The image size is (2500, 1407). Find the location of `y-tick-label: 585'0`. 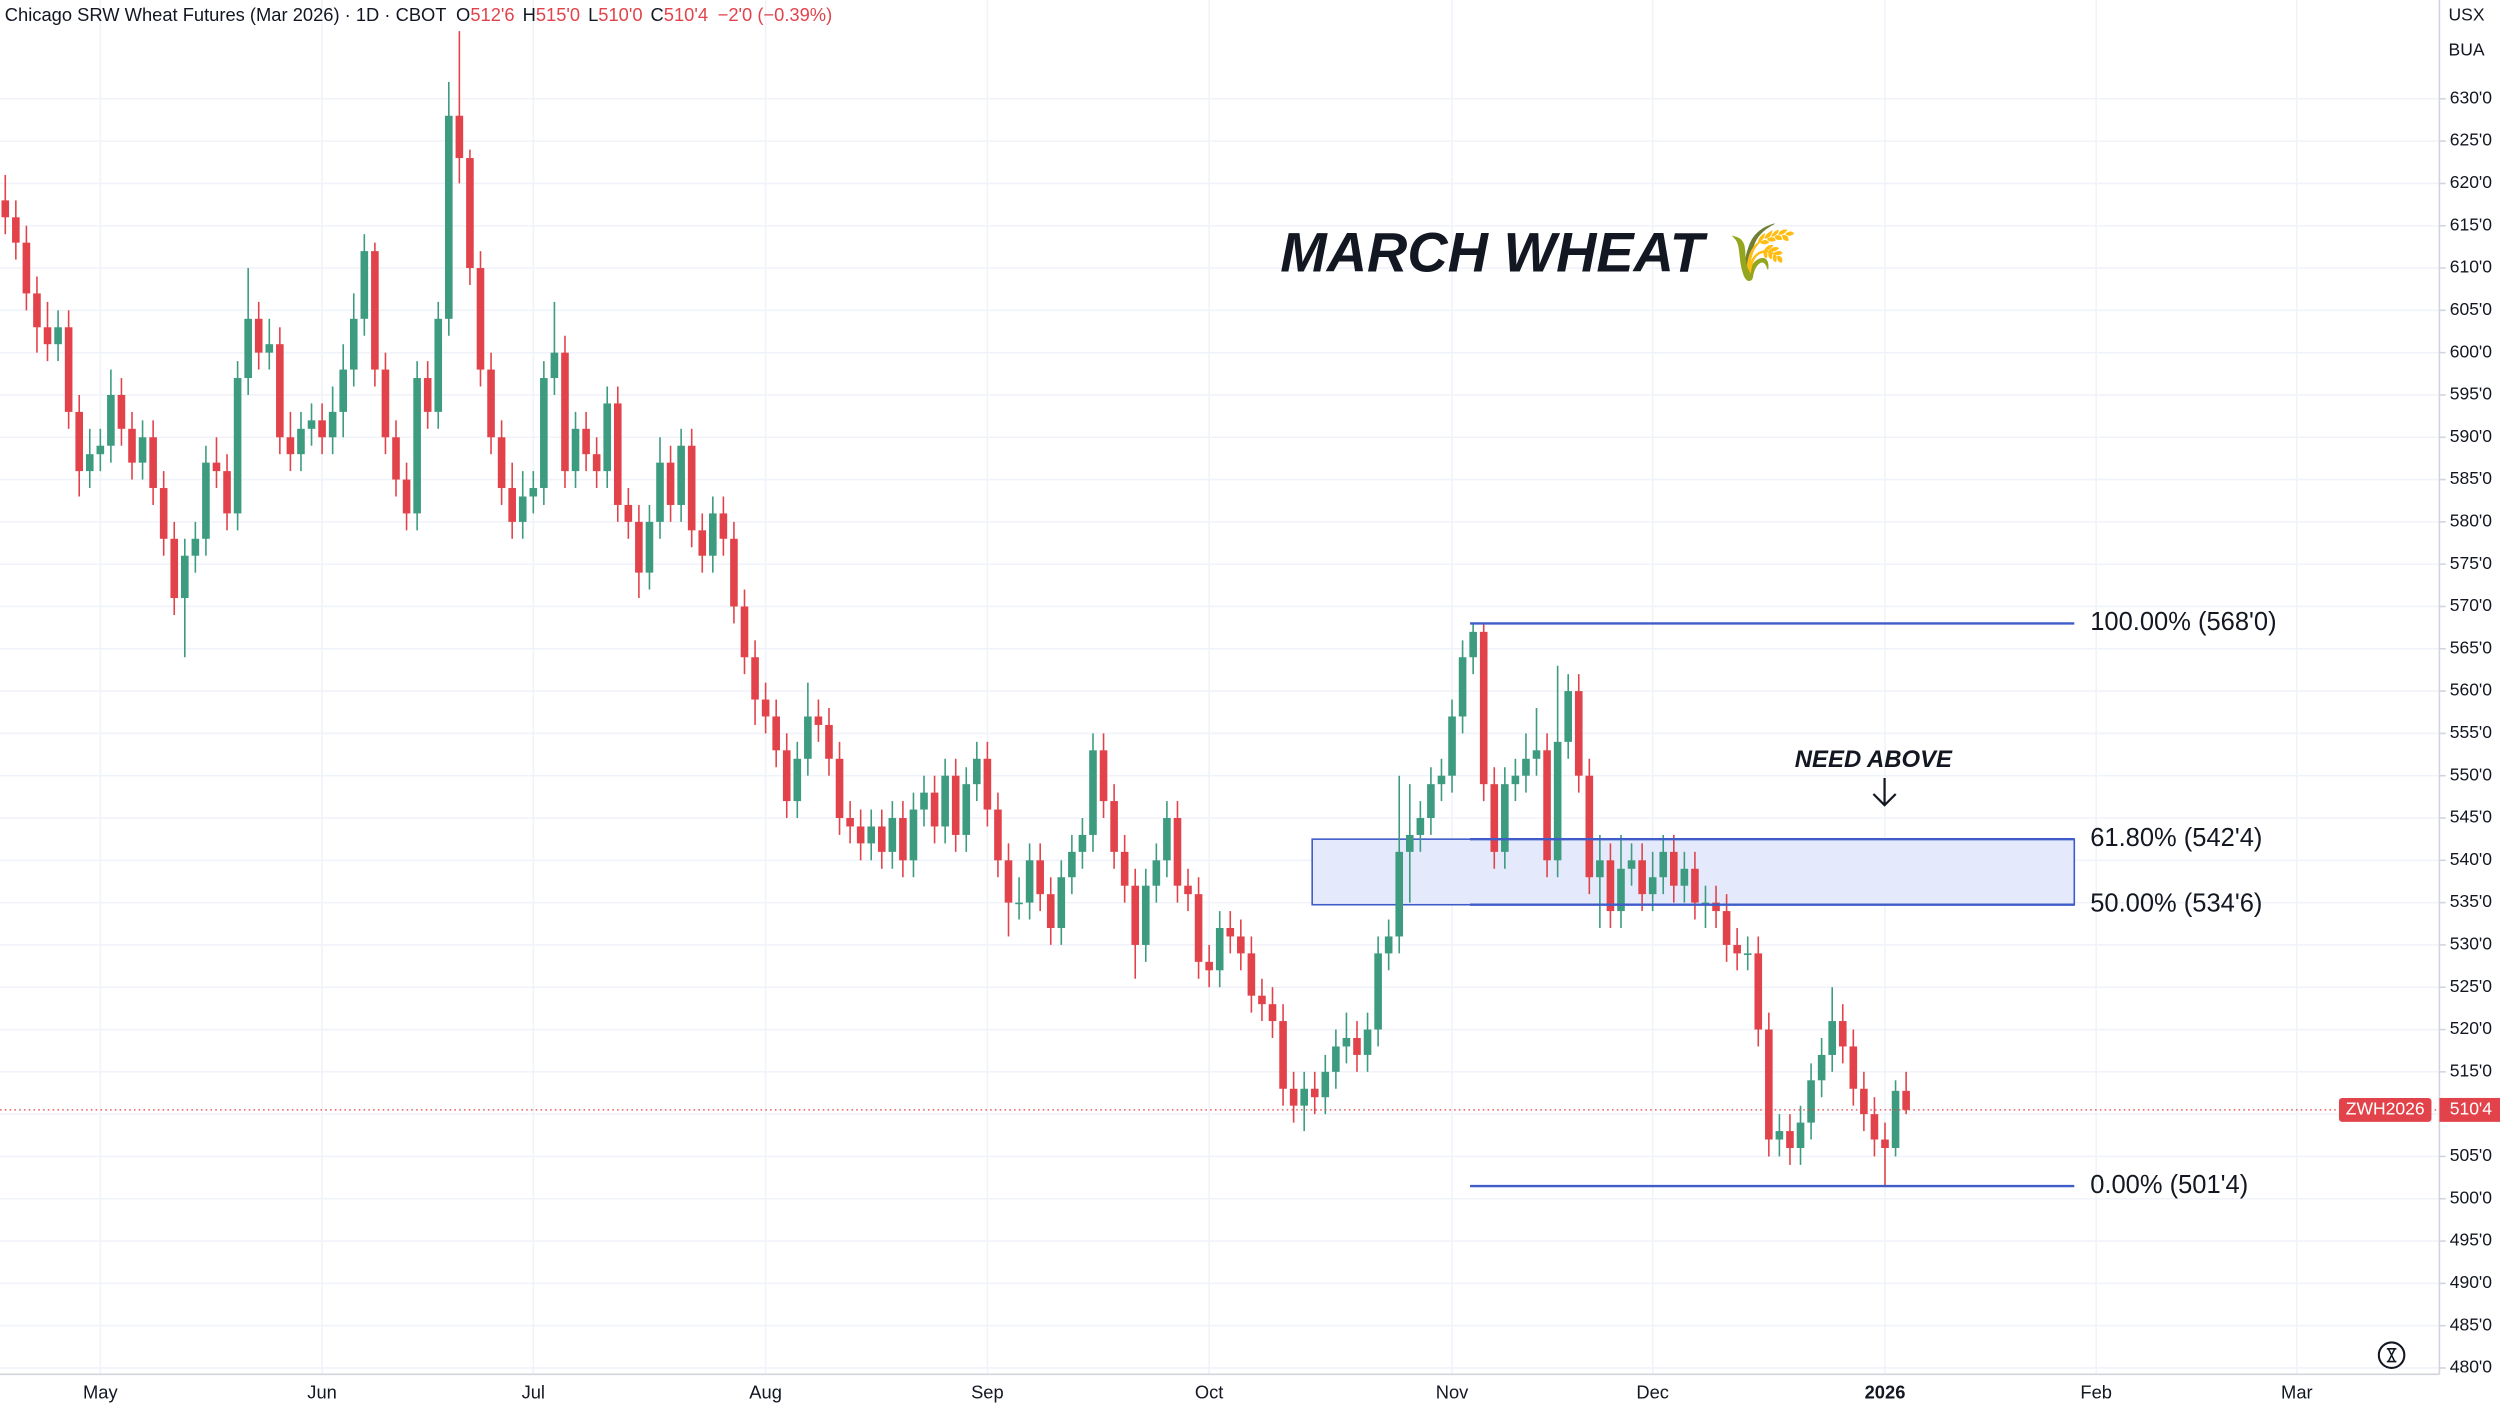

y-tick-label: 585'0 is located at coordinates (2471, 478).